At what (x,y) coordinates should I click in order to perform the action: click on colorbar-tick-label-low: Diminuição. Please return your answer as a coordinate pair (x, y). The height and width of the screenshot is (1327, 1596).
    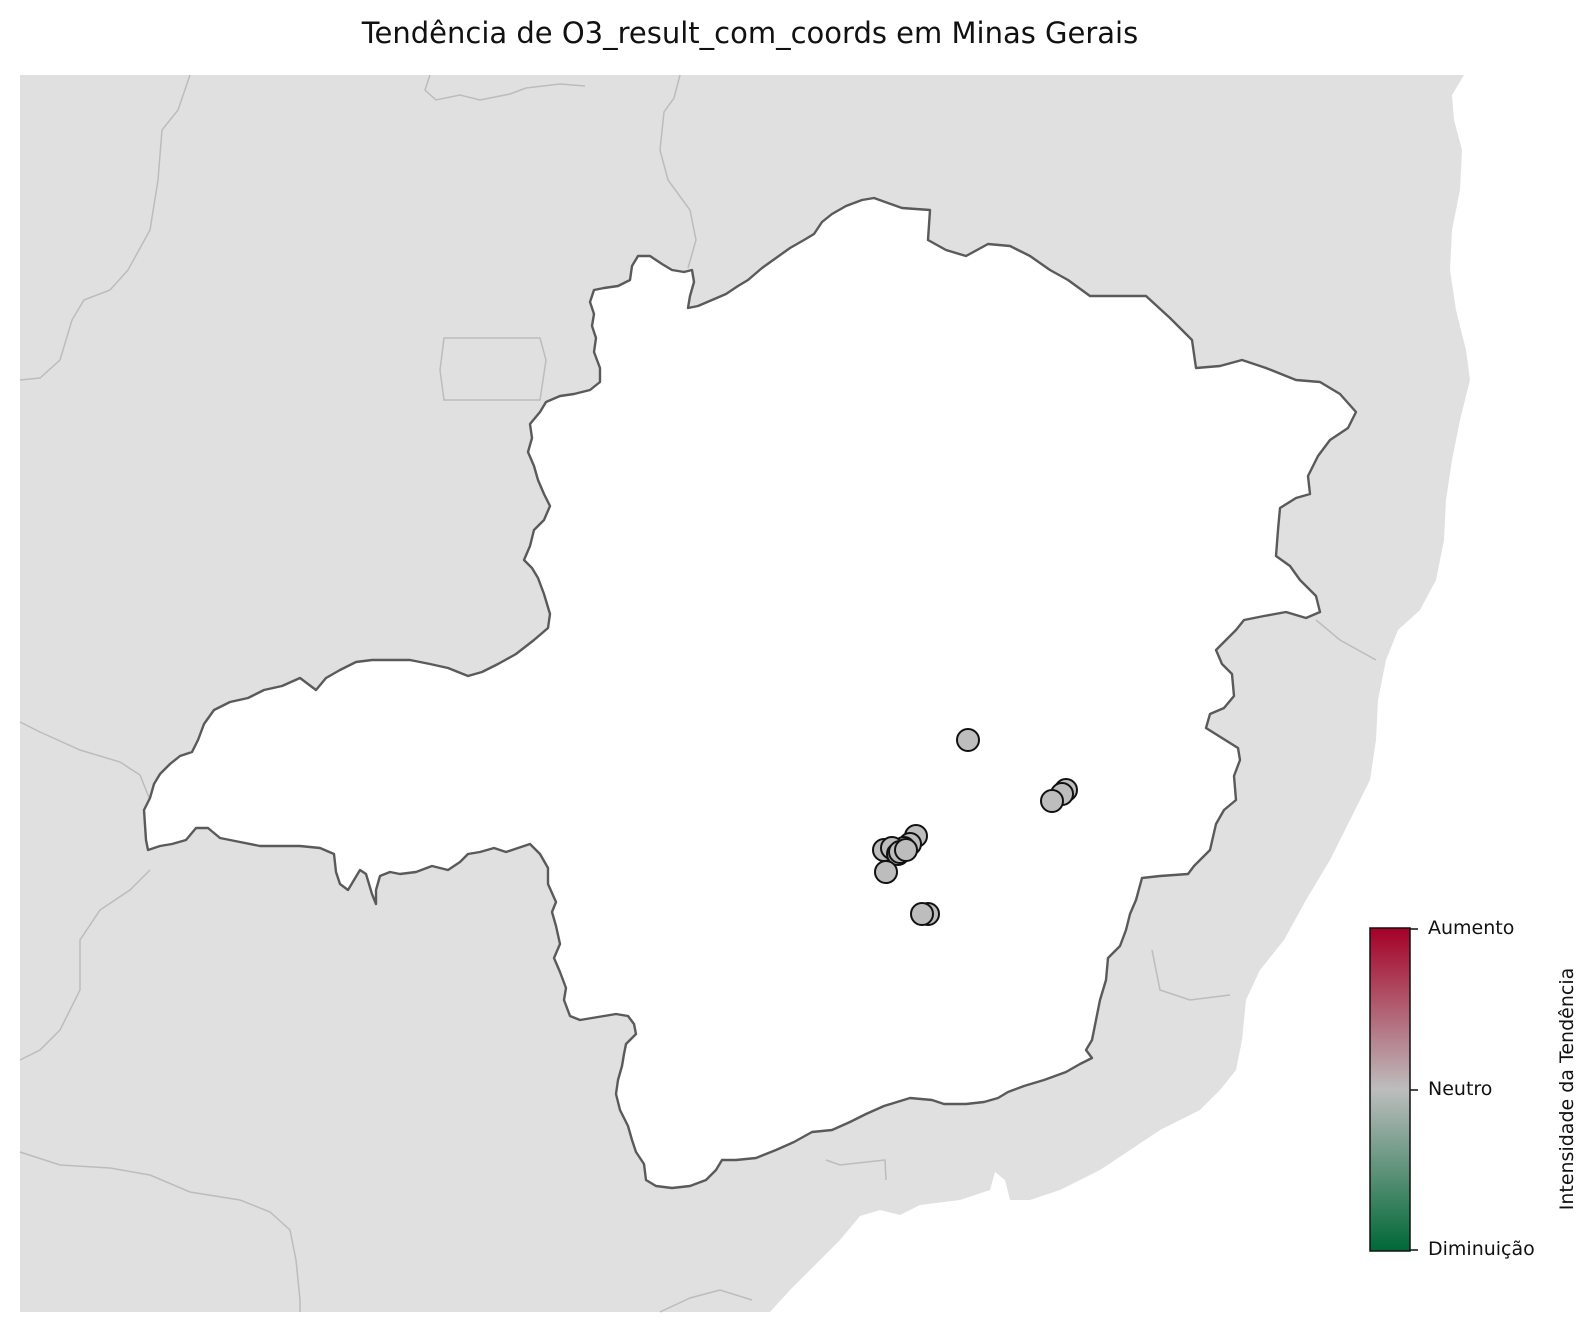
    Looking at the image, I should click on (1481, 1249).